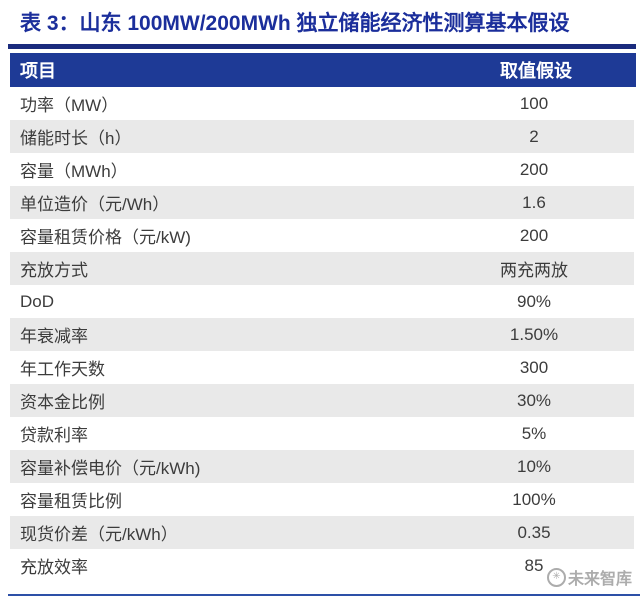 The height and width of the screenshot is (600, 640). Describe the element at coordinates (322, 169) in the screenshot. I see `table-row: 容量（MWh） 200` at that location.